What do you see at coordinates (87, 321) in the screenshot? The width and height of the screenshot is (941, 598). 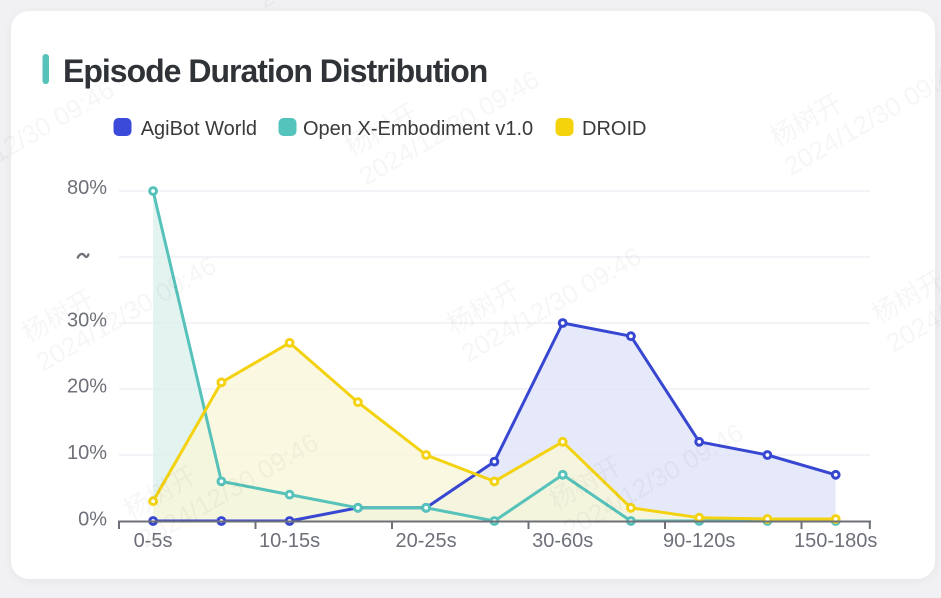 I see `svg-text: 30%` at bounding box center [87, 321].